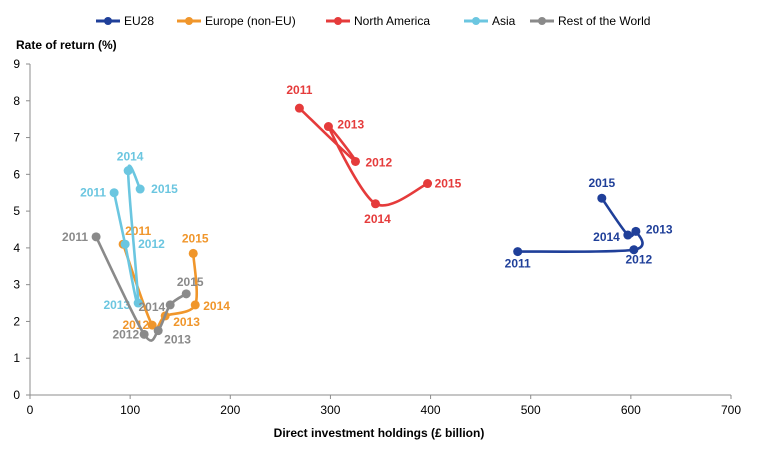  What do you see at coordinates (731, 410) in the screenshot?
I see `x-tick-label: 700` at bounding box center [731, 410].